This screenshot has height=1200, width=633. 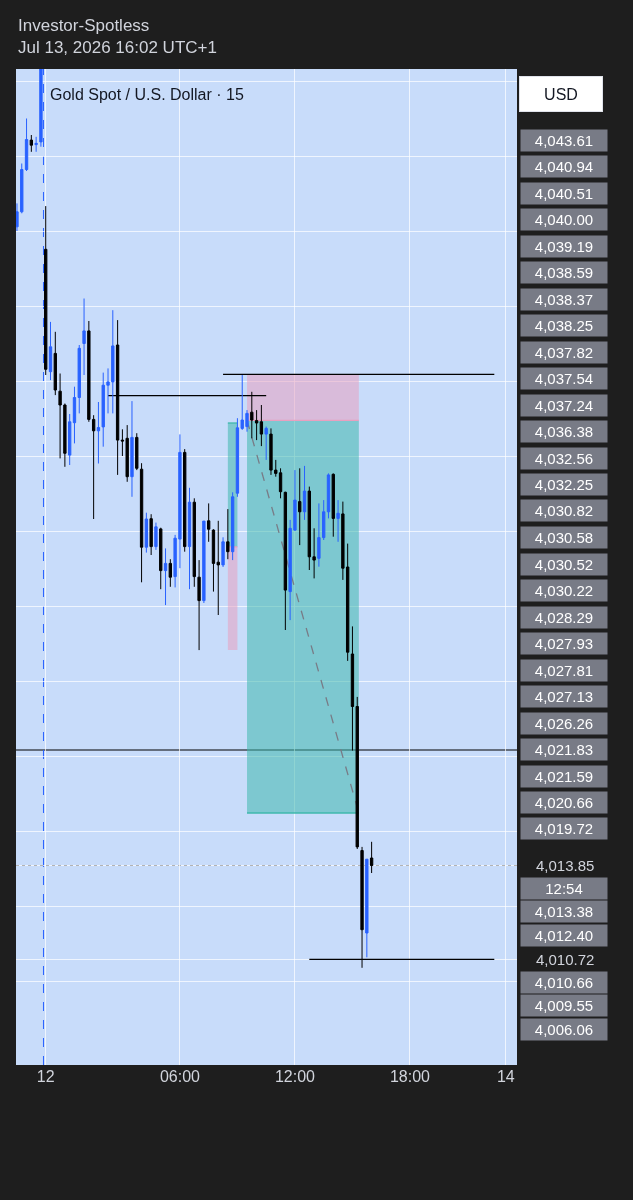 I want to click on text: 12:54, so click(x=564, y=888).